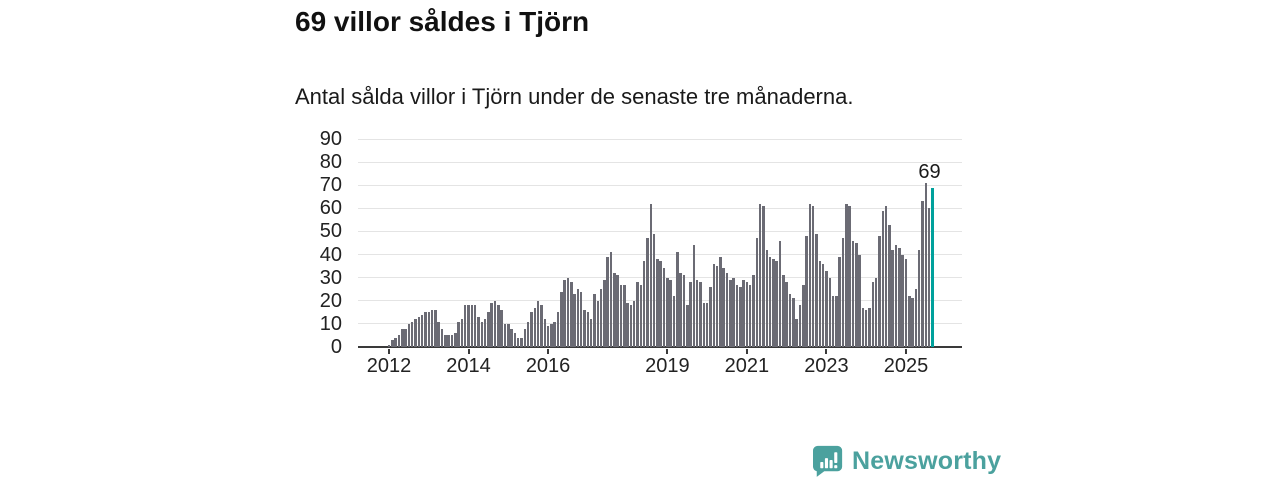  I want to click on y-tick-label: 90, so click(330, 139).